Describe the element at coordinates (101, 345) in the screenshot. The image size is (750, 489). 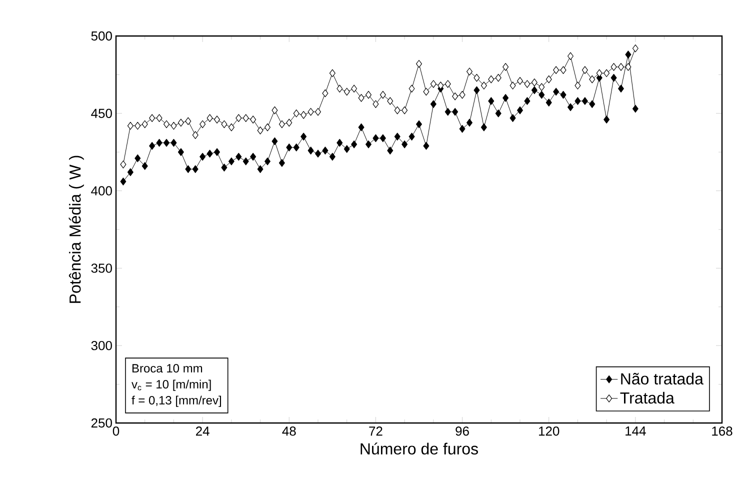
I see `y-tick-label: 300` at that location.